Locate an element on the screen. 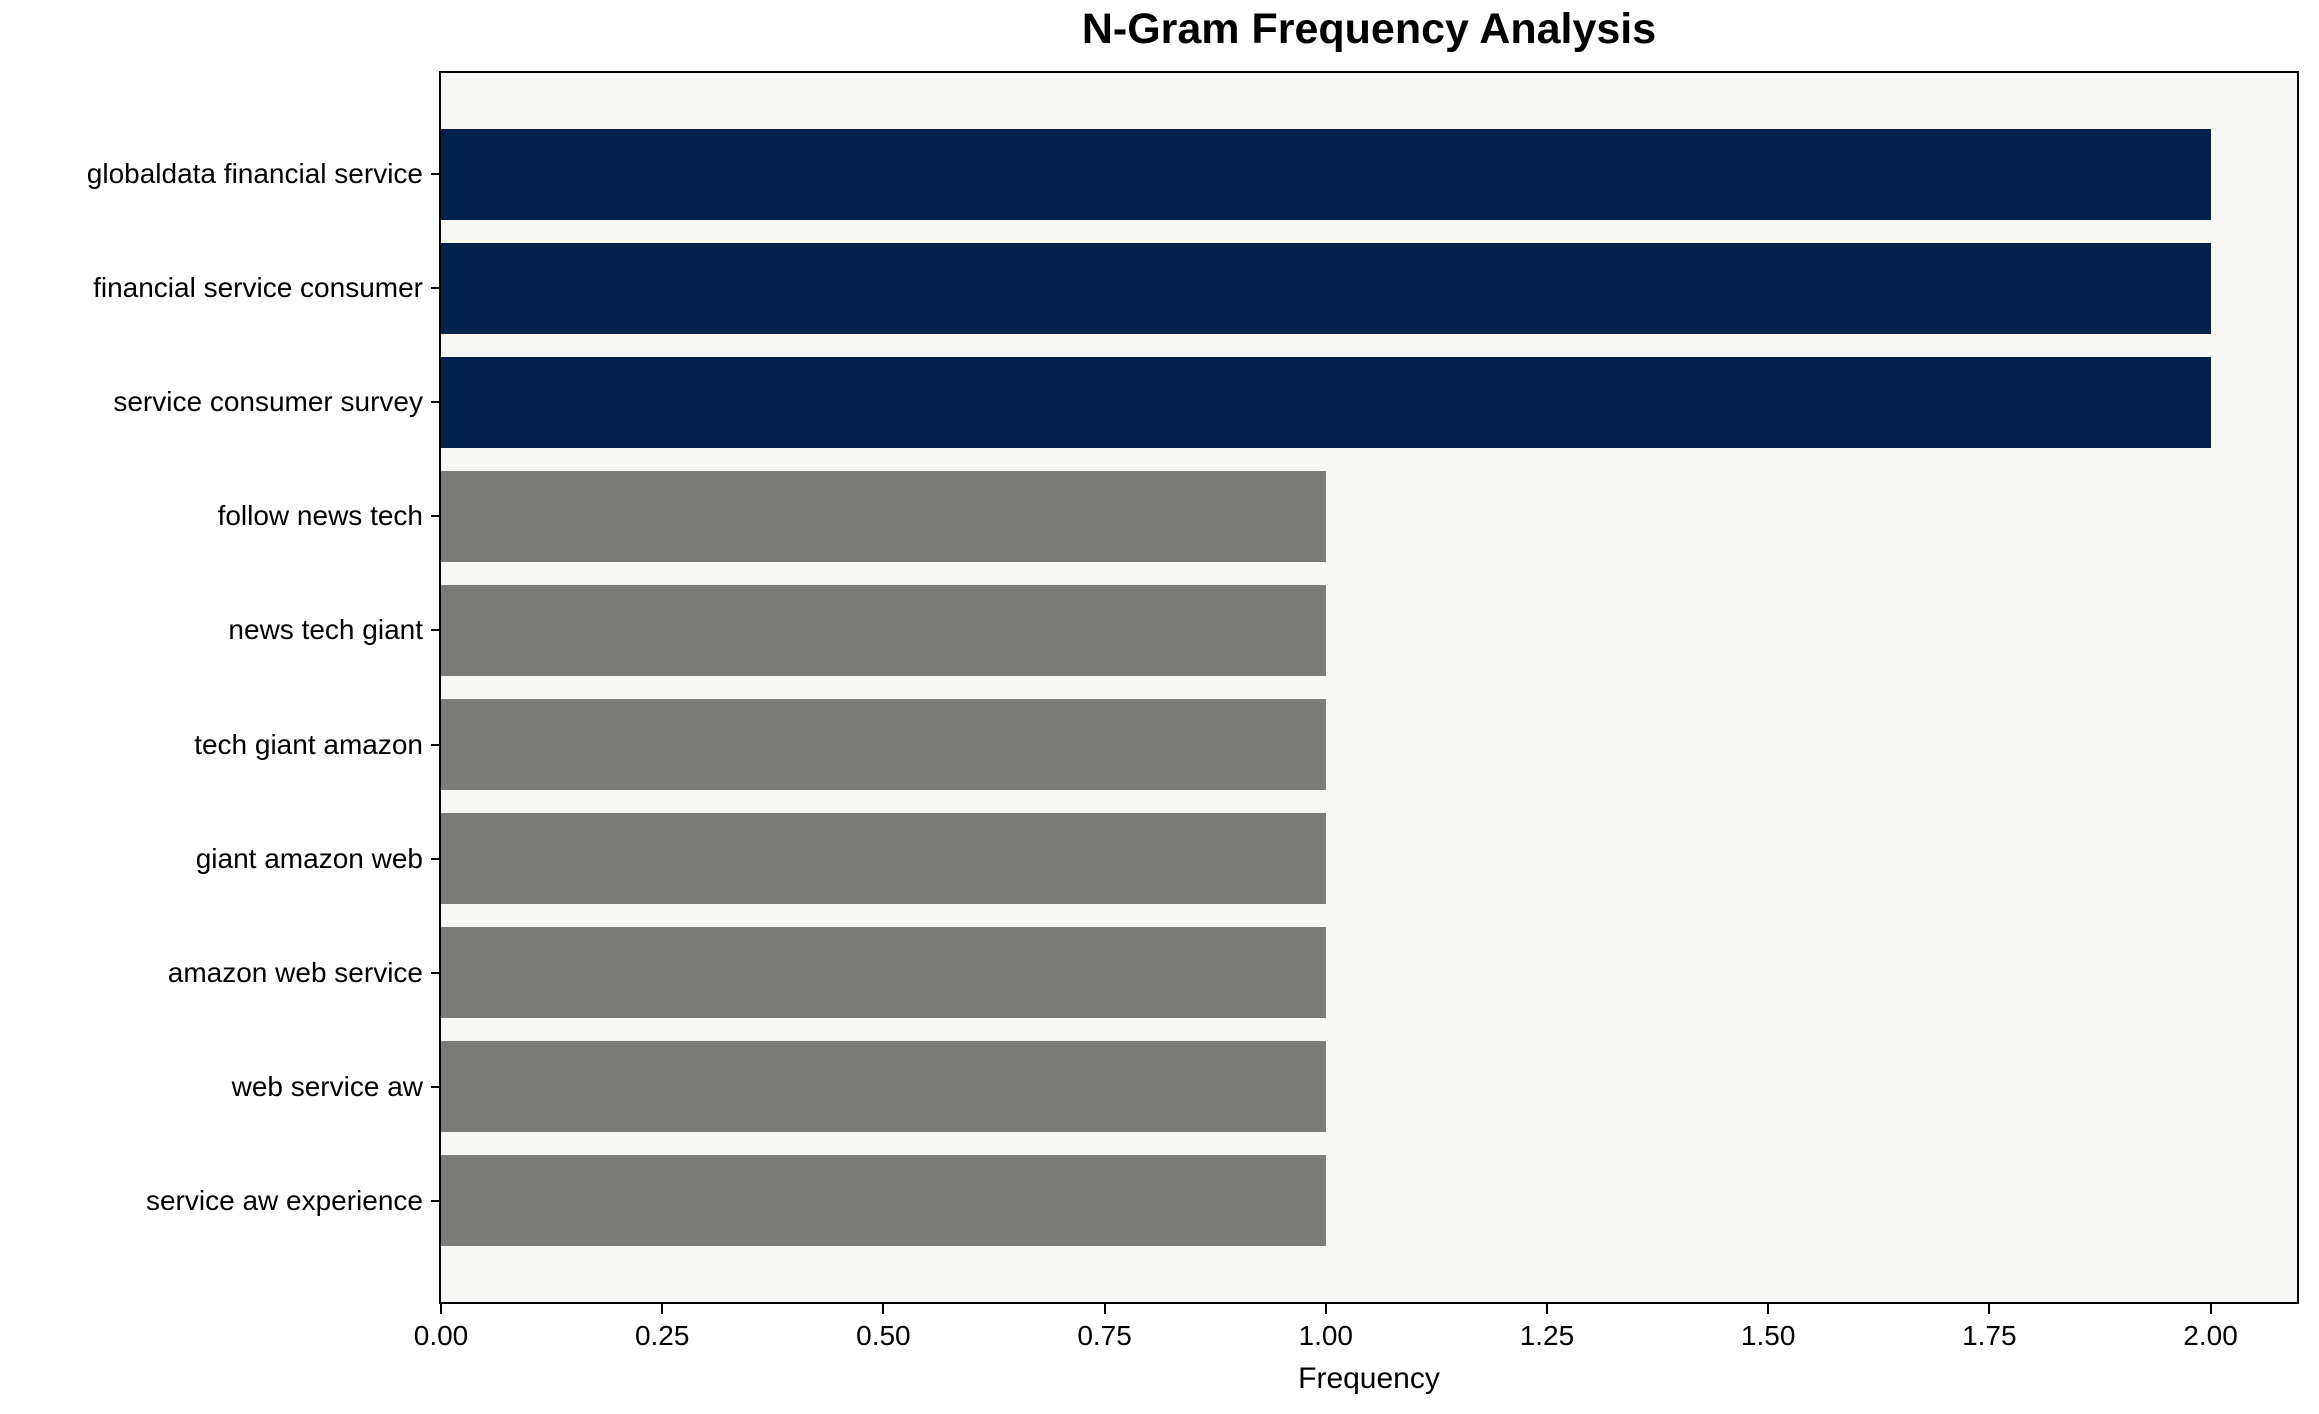 This screenshot has height=1414, width=2319. y-axis-tick-label: giant amazon web is located at coordinates (309, 858).